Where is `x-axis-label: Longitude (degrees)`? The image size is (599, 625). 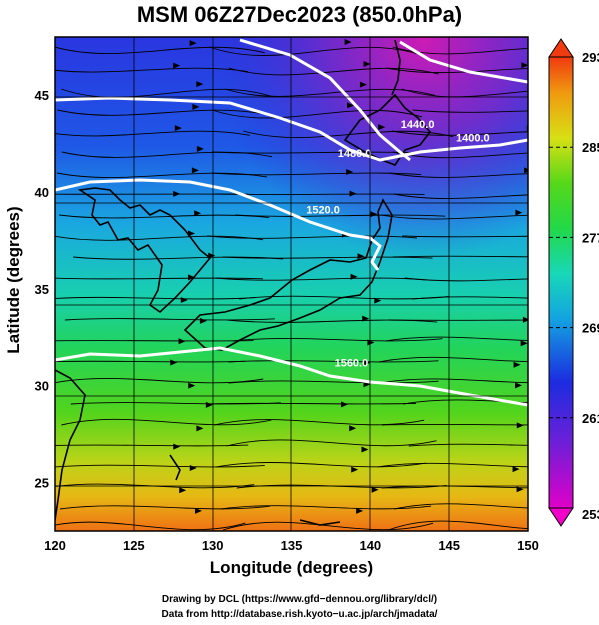
x-axis-label: Longitude (degrees) is located at coordinates (291, 567).